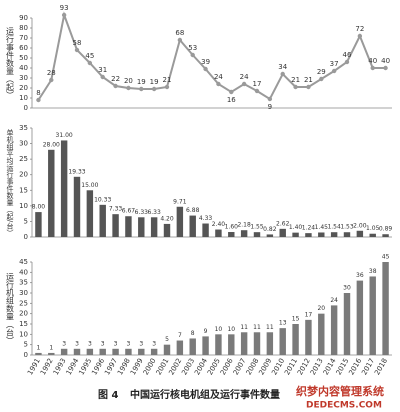 Image resolution: width=400 pixels, height=412 pixels. What do you see at coordinates (108, 395) in the screenshot?
I see `caption-number: 图 4` at bounding box center [108, 395].